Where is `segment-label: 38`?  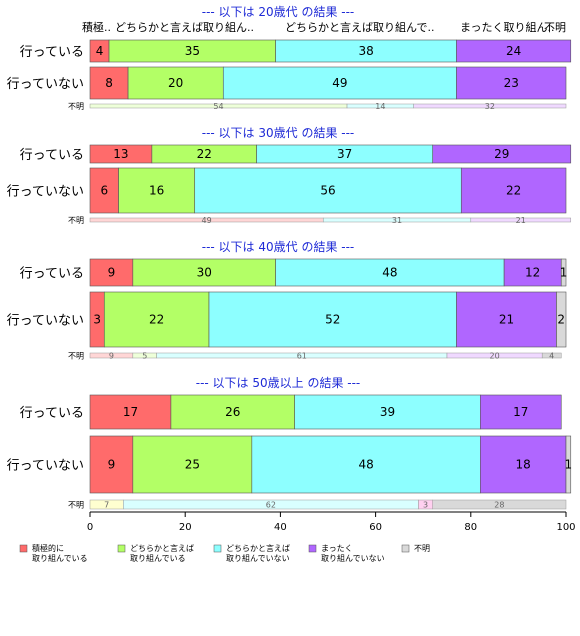 segment-label: 38 is located at coordinates (365, 51).